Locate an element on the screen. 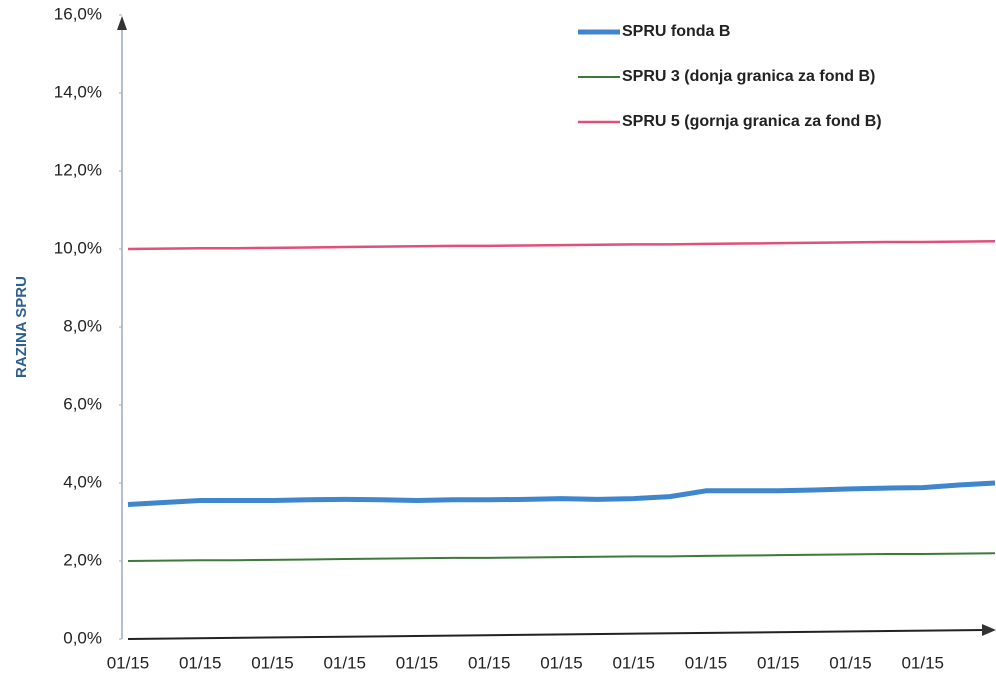 This screenshot has height=686, width=996. legend-label: SPRU 5 (gornja granica za fond B) is located at coordinates (752, 121).